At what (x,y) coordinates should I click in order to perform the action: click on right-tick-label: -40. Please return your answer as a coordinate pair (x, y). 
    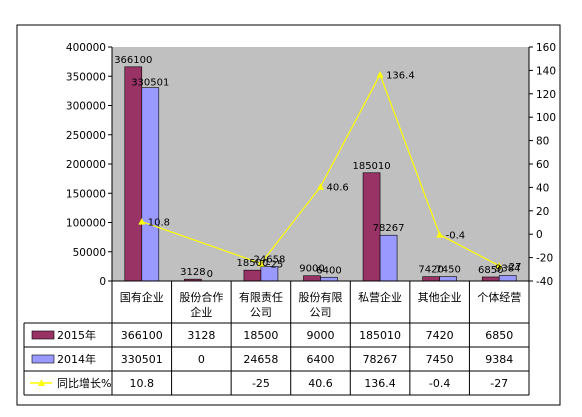
    Looking at the image, I should click on (544, 282).